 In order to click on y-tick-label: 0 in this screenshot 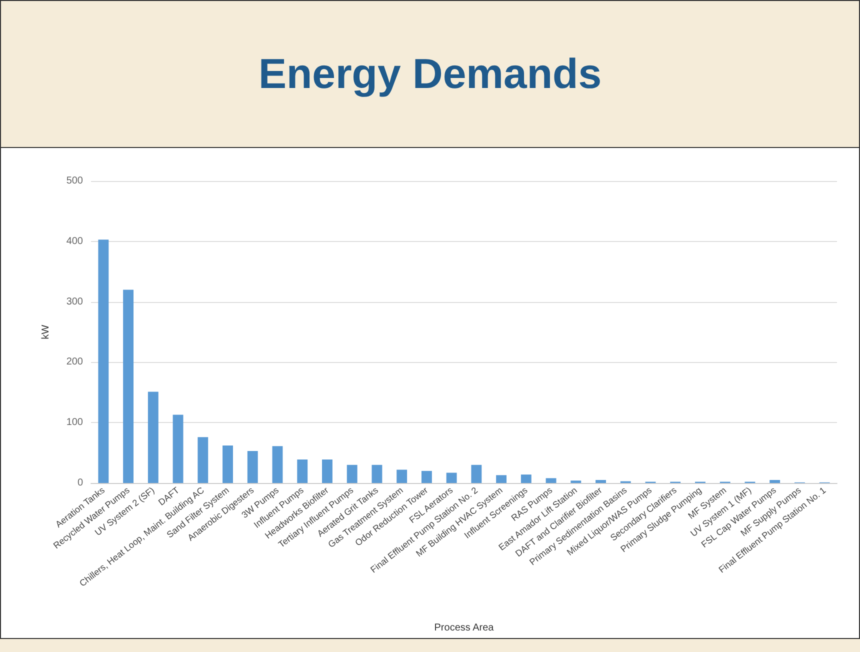, I will do `click(80, 483)`.